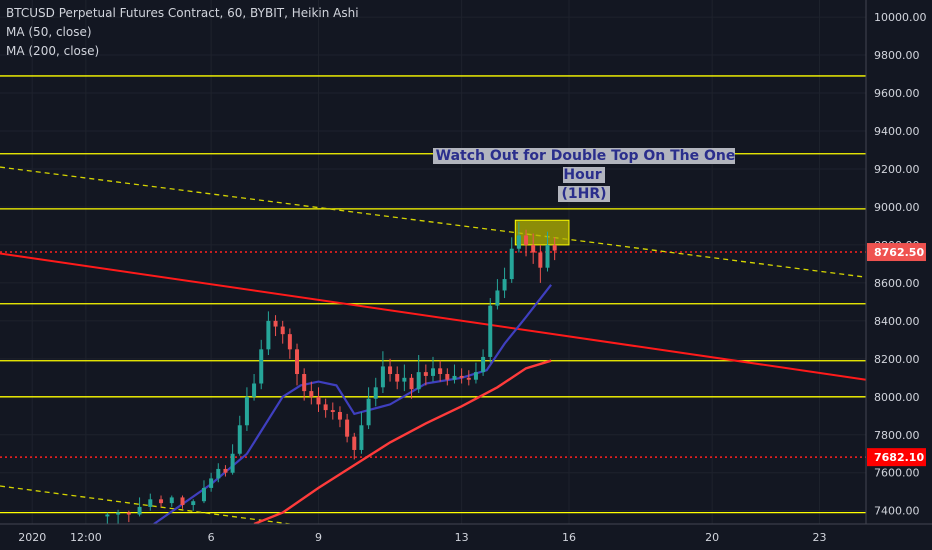 The height and width of the screenshot is (550, 932). What do you see at coordinates (584, 165) in the screenshot?
I see `annotation-line-1: Watch Out for Double Top On The One Hour` at bounding box center [584, 165].